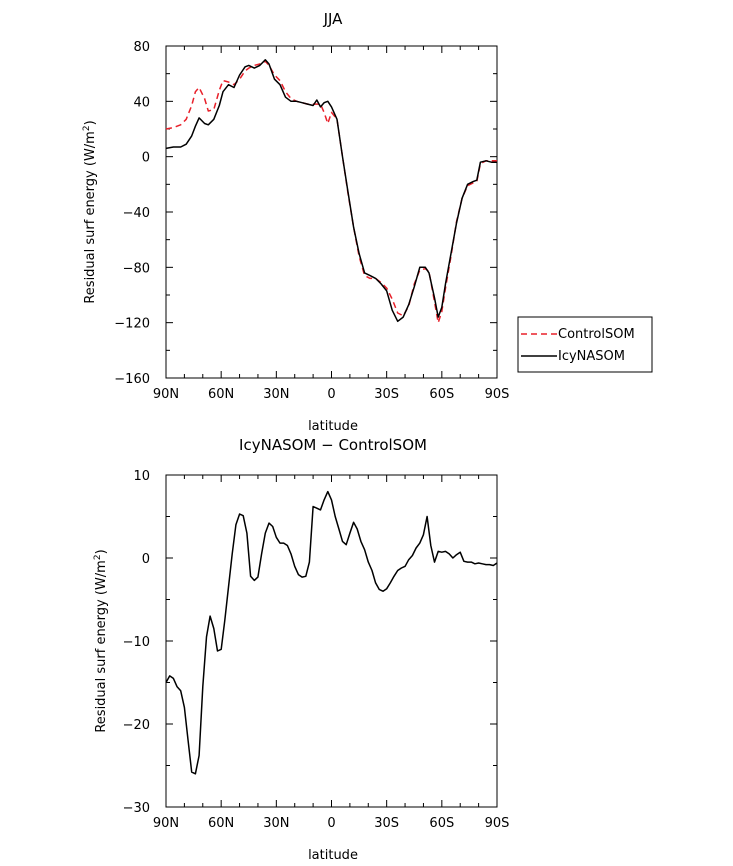 The height and width of the screenshot is (866, 733). What do you see at coordinates (591, 356) in the screenshot?
I see `legend-label-icynasom: IcyNASOM` at bounding box center [591, 356].